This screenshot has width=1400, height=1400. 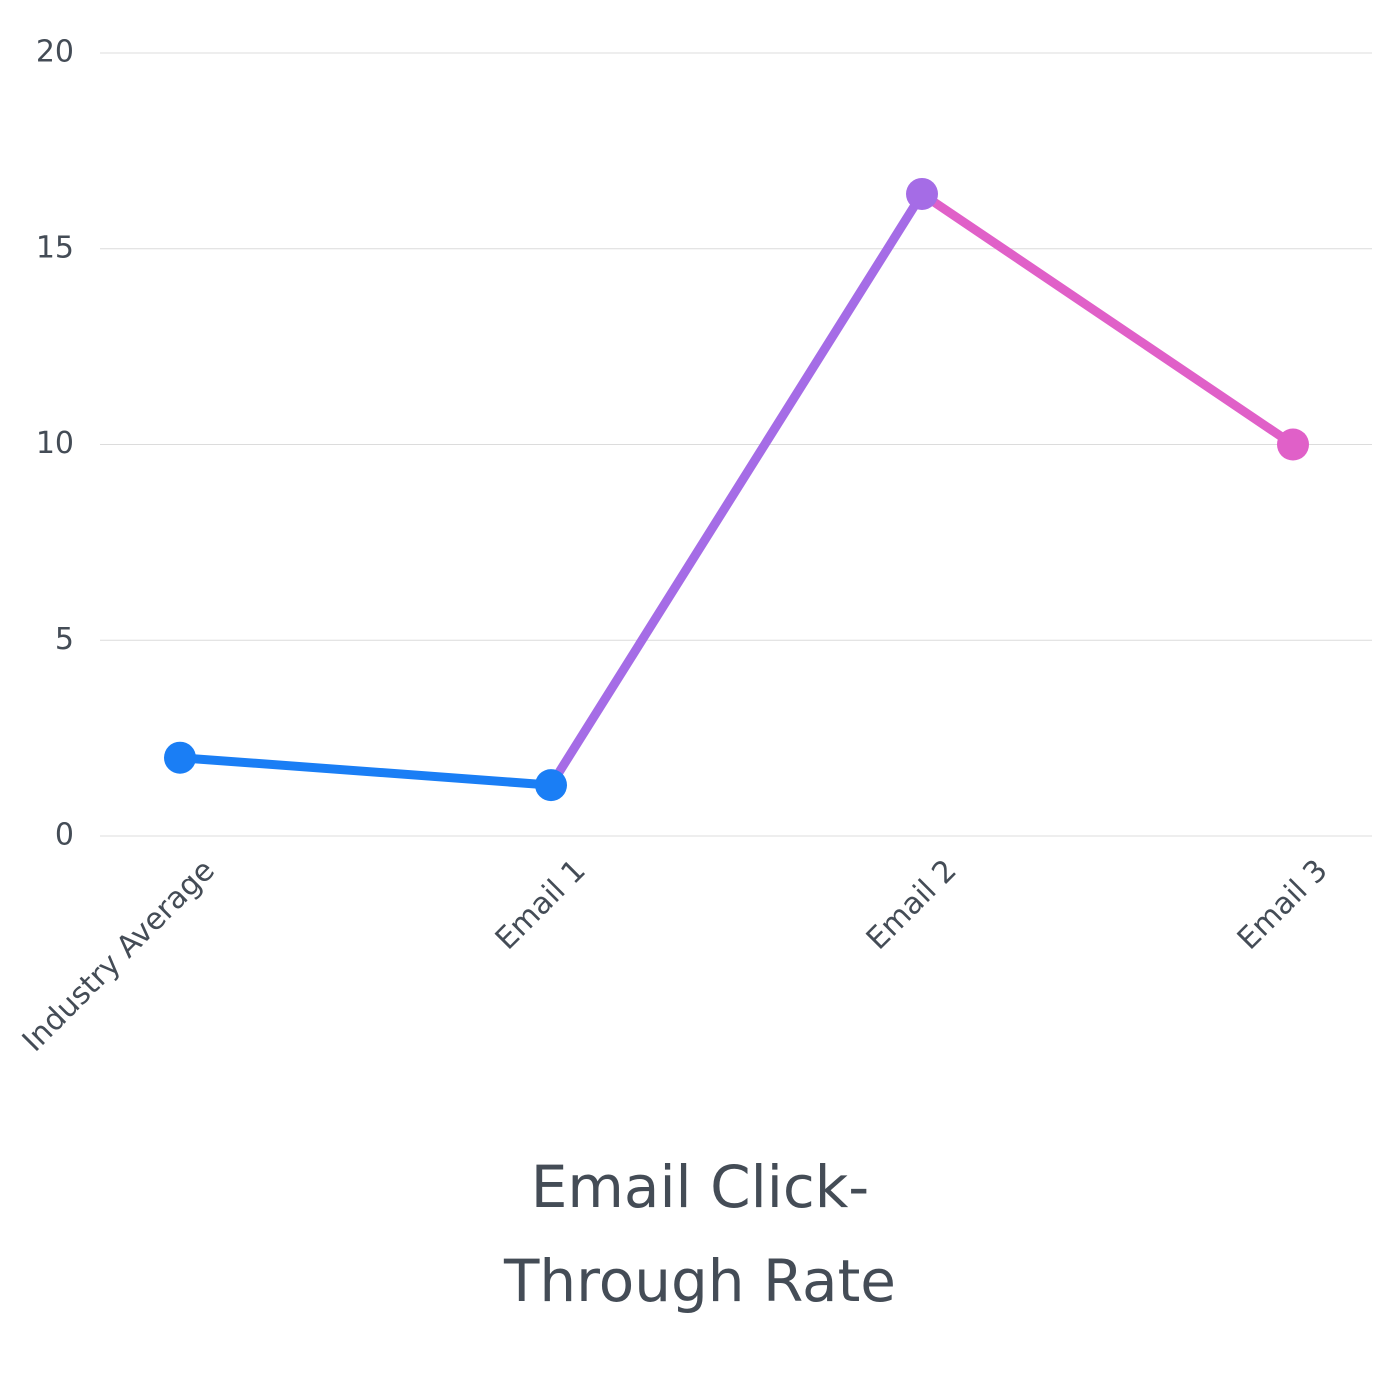 What do you see at coordinates (699, 1234) in the screenshot?
I see `chart-title: Email Click-Through Rate` at bounding box center [699, 1234].